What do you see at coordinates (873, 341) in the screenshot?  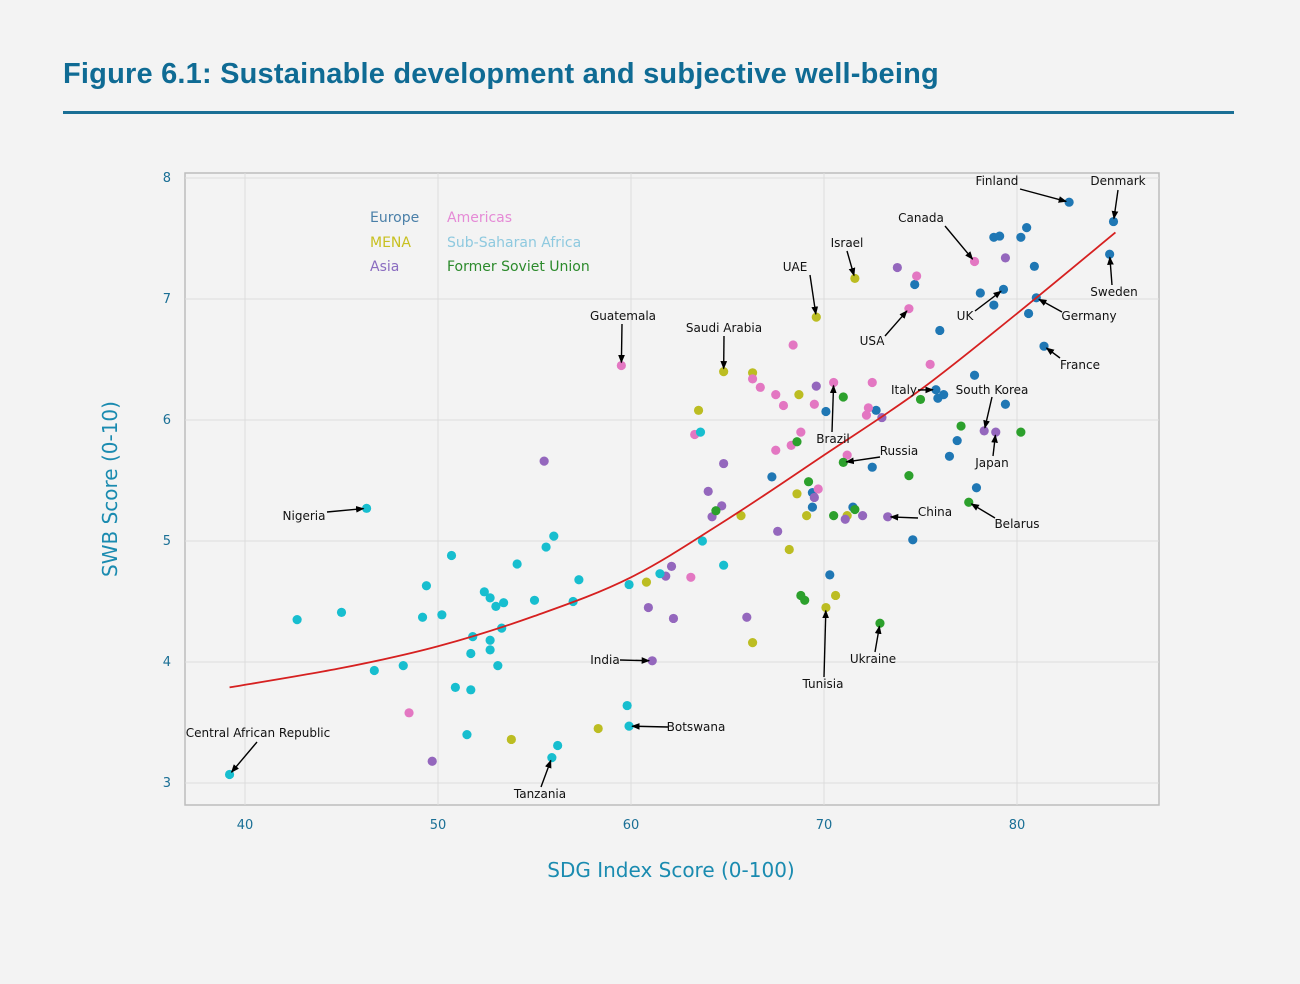 I see `annotation-label: USA` at bounding box center [873, 341].